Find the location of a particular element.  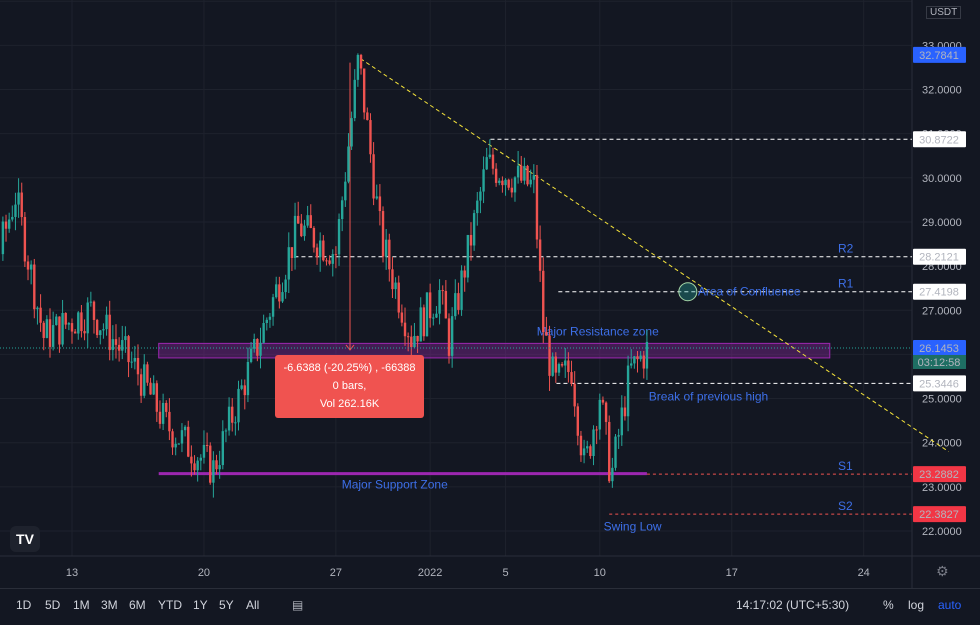

timeframe-6m-button: 6M is located at coordinates (137, 605).